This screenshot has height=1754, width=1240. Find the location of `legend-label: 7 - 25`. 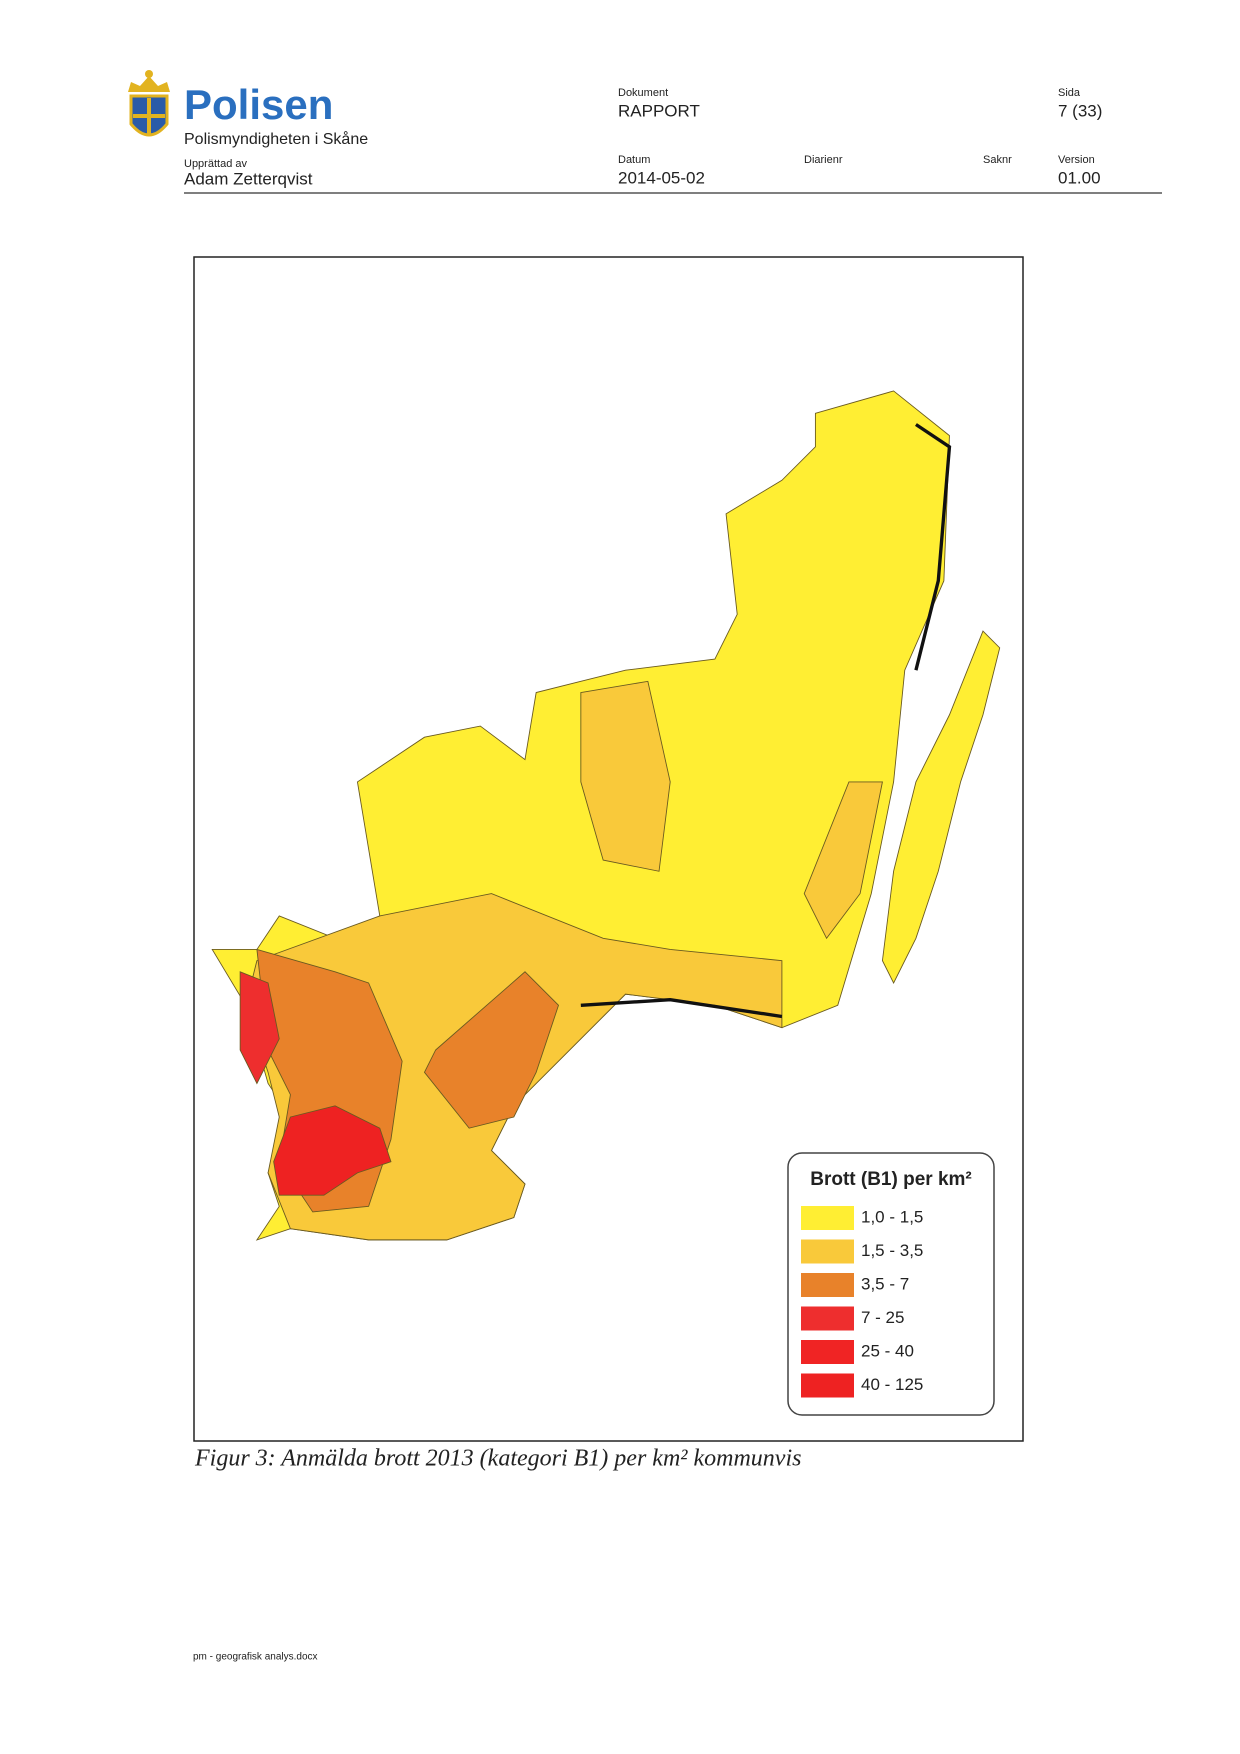

legend-label: 7 - 25 is located at coordinates (882, 1317).